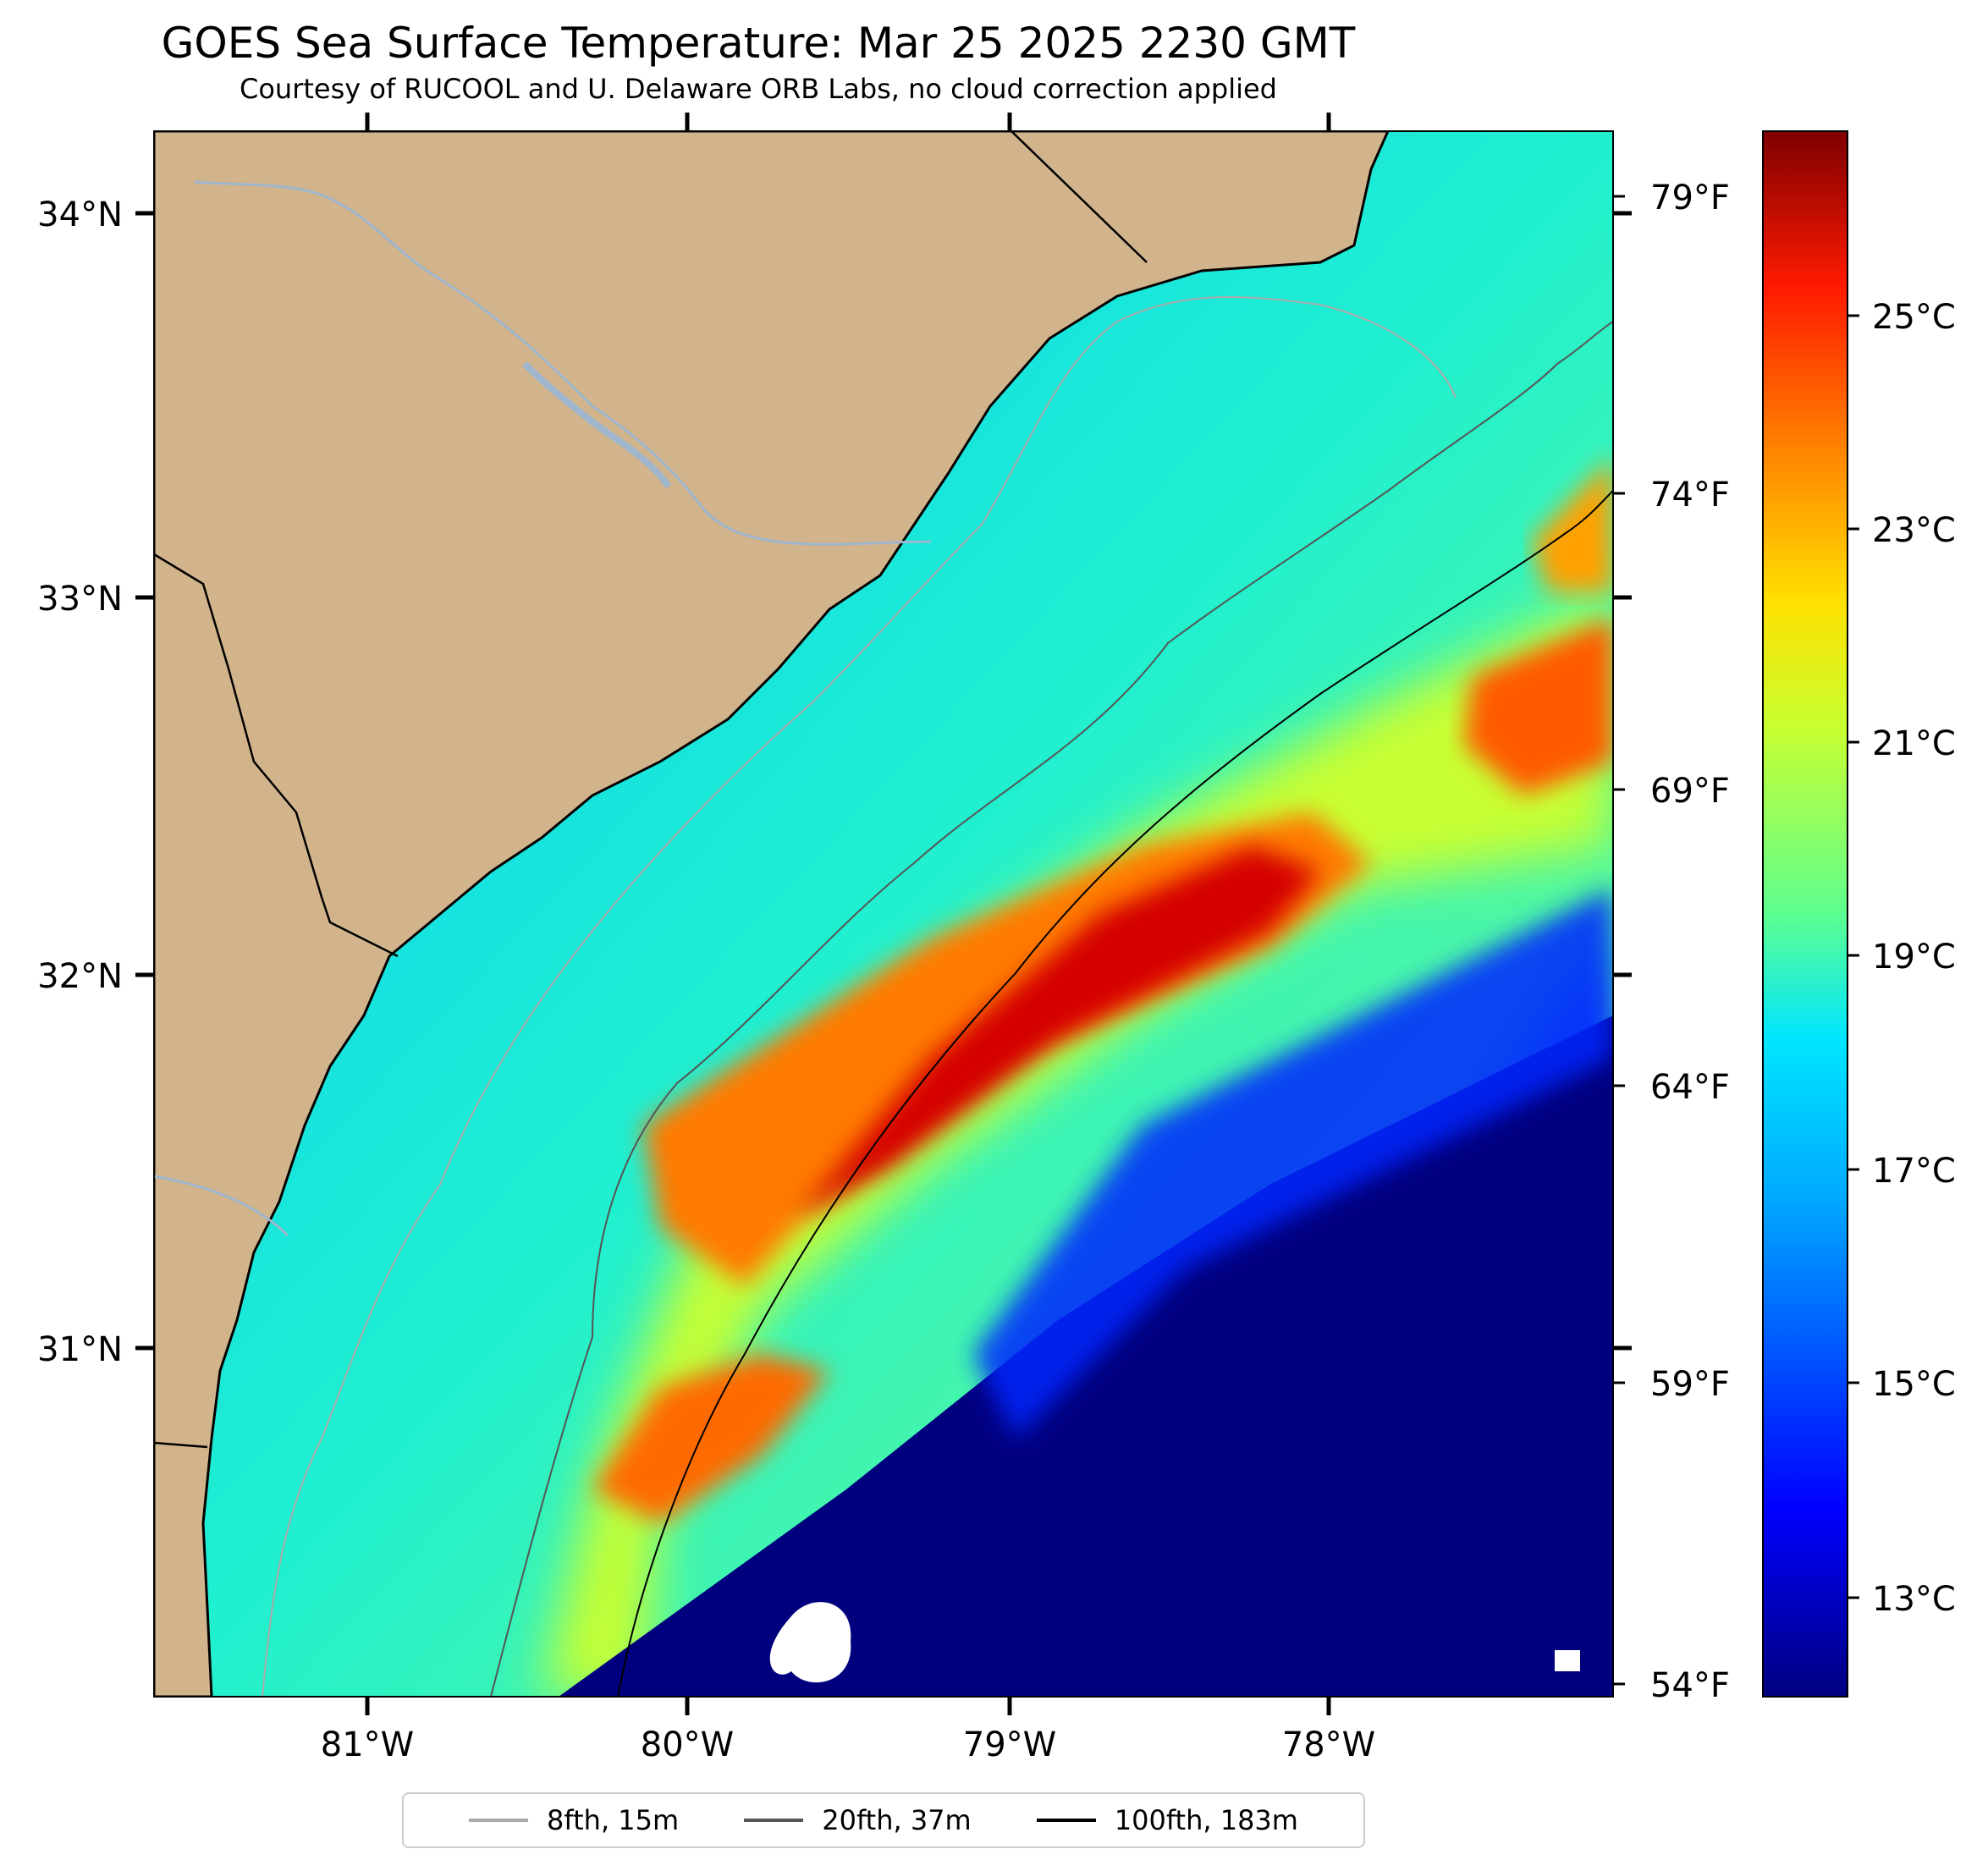 This screenshot has height=1871, width=1988. Describe the element at coordinates (276, 756) in the screenshot. I see `state-border-sc-ga` at that location.